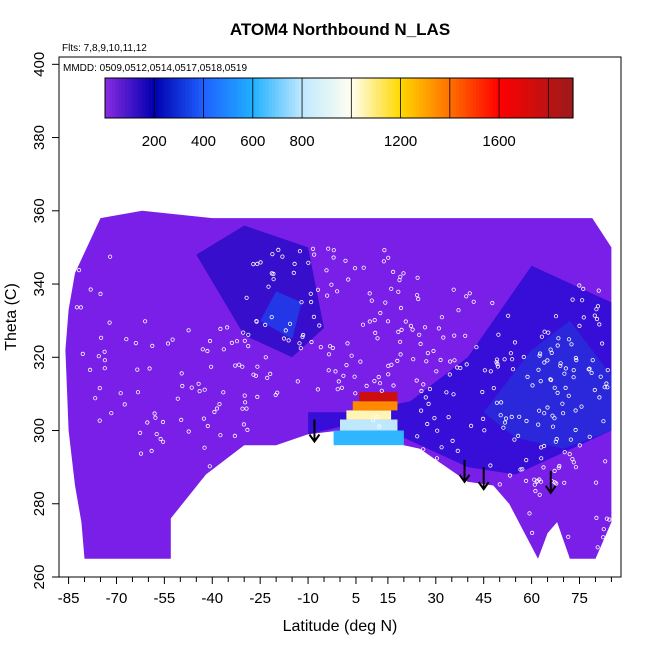 The image size is (650, 650). Describe the element at coordinates (378, 397) in the screenshot. I see `hotspot-cell` at that location.